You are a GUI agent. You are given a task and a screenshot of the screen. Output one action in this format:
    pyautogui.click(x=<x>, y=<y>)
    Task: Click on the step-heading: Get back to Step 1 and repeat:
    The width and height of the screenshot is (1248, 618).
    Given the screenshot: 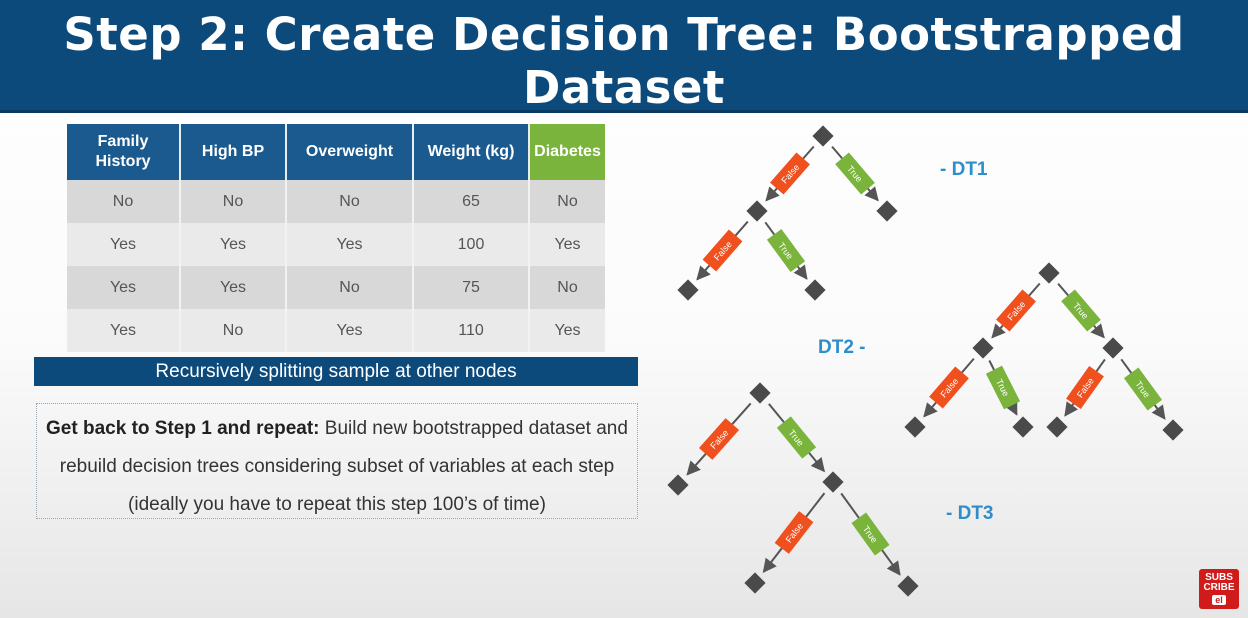 What is the action you would take?
    pyautogui.click(x=183, y=428)
    